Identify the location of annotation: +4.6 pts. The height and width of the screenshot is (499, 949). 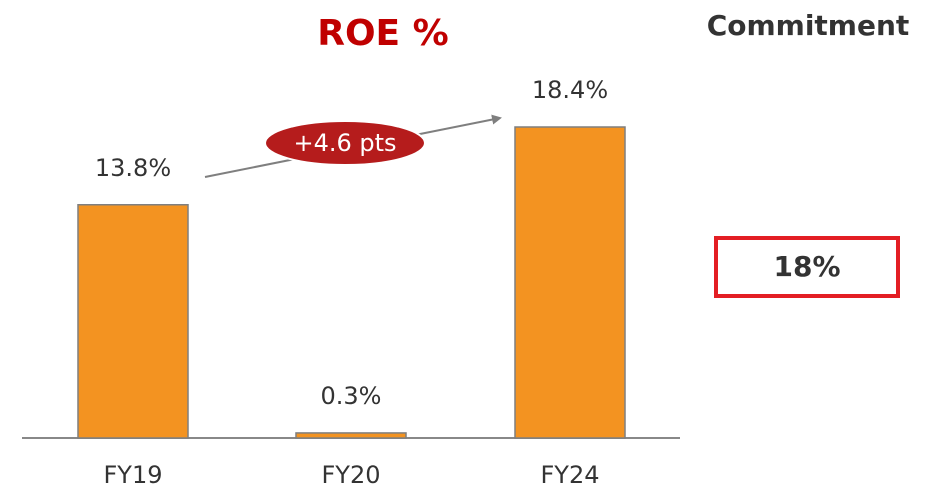
(344, 143).